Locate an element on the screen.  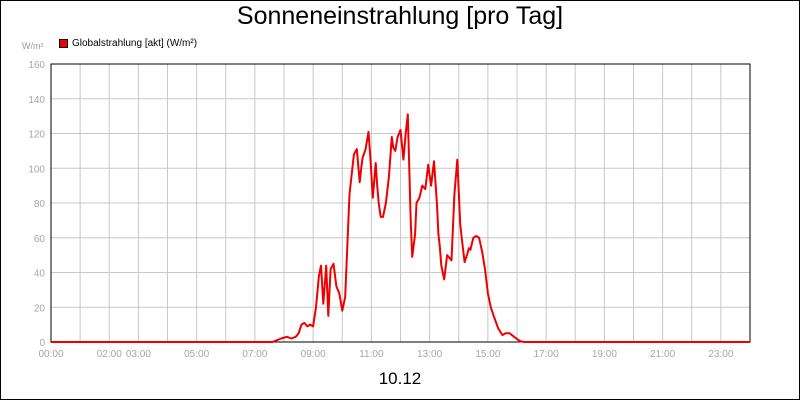
x-tick-label: 07:00 is located at coordinates (254, 354).